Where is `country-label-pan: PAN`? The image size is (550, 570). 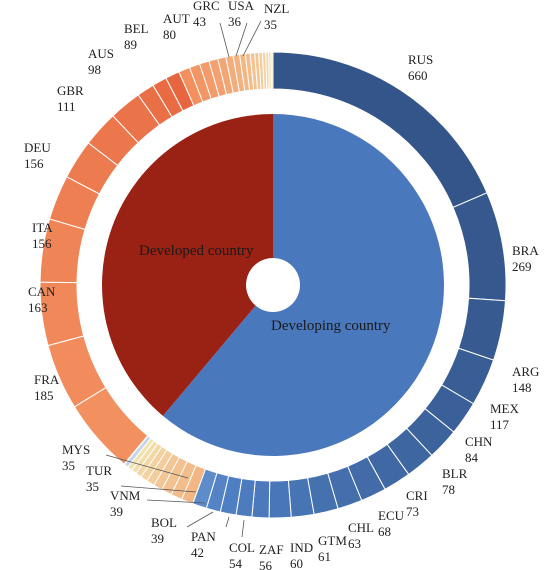 country-label-pan: PAN is located at coordinates (203, 536).